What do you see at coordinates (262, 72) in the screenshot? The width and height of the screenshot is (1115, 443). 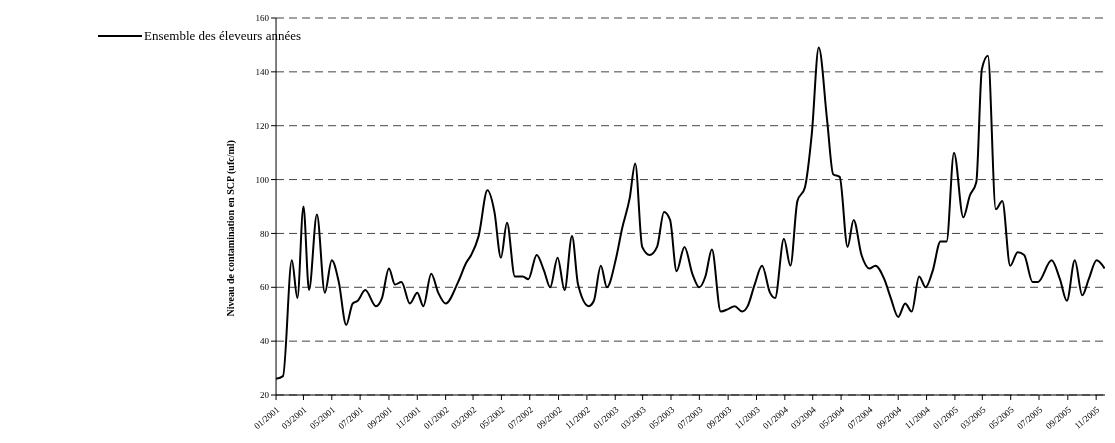 I see `y-tick-label: 140` at bounding box center [262, 72].